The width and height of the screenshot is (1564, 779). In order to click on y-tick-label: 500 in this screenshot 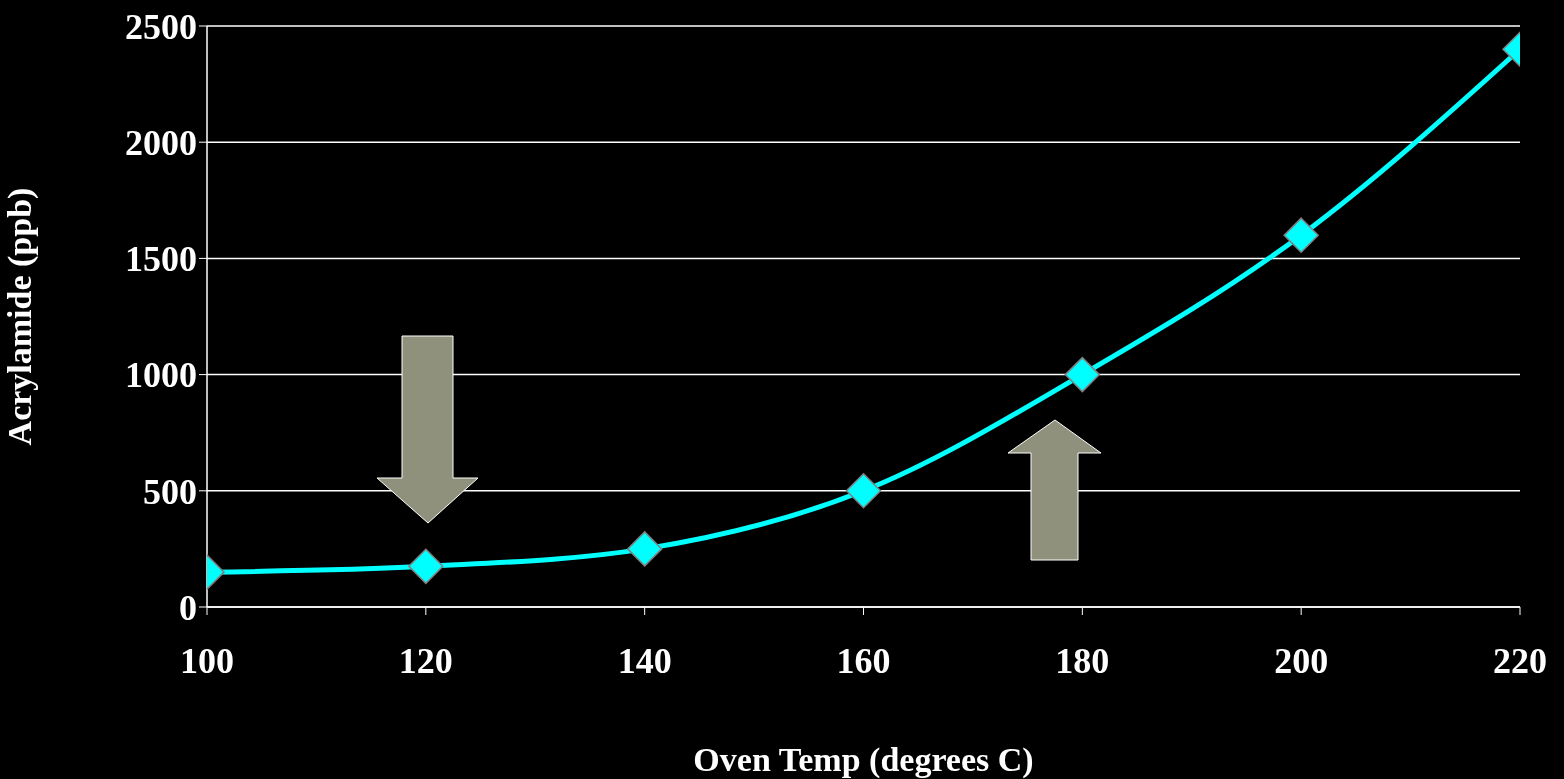, I will do `click(170, 491)`.